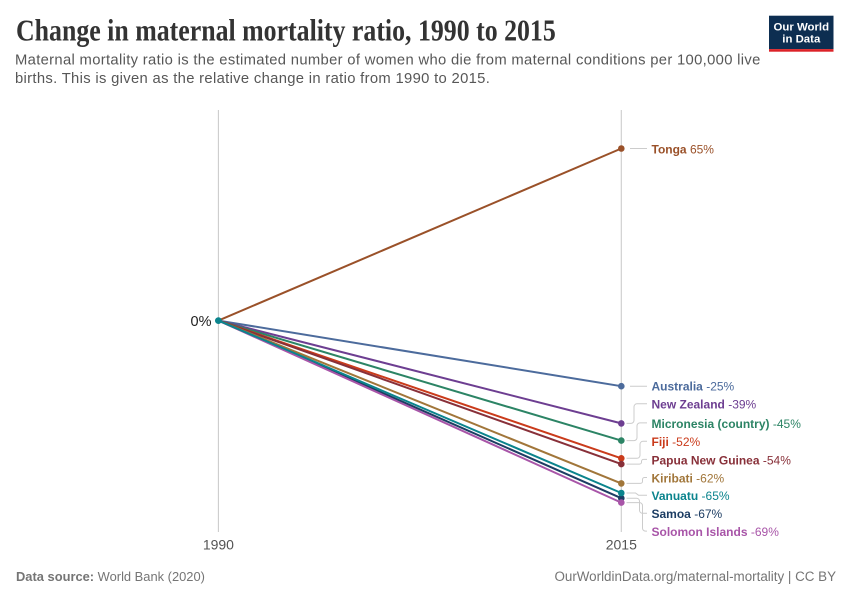  What do you see at coordinates (687, 514) in the screenshot?
I see `svg-text: Samoa -67%` at bounding box center [687, 514].